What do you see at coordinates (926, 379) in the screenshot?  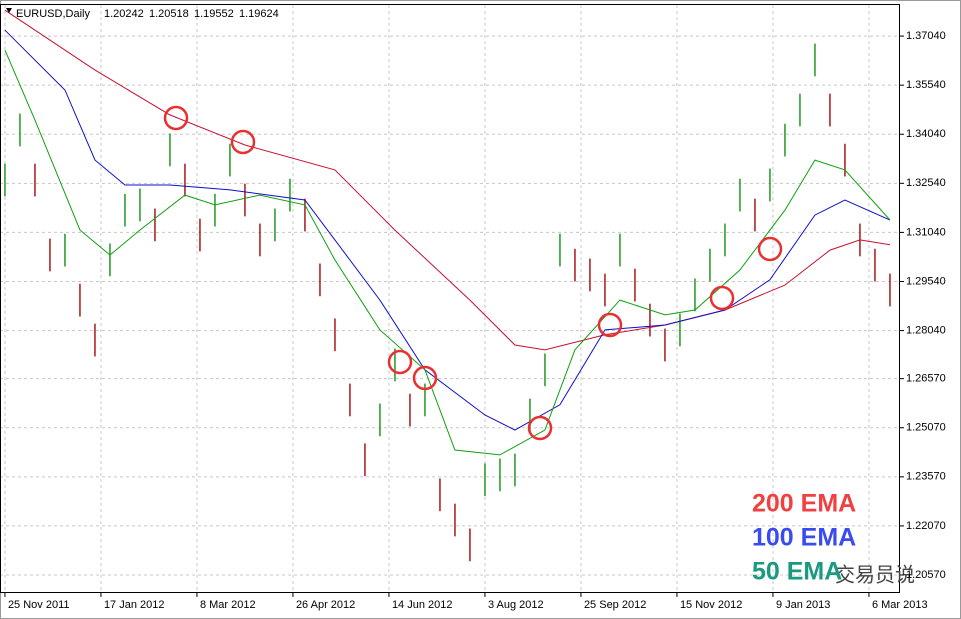 I see `y-tick-label: 1.26570` at bounding box center [926, 379].